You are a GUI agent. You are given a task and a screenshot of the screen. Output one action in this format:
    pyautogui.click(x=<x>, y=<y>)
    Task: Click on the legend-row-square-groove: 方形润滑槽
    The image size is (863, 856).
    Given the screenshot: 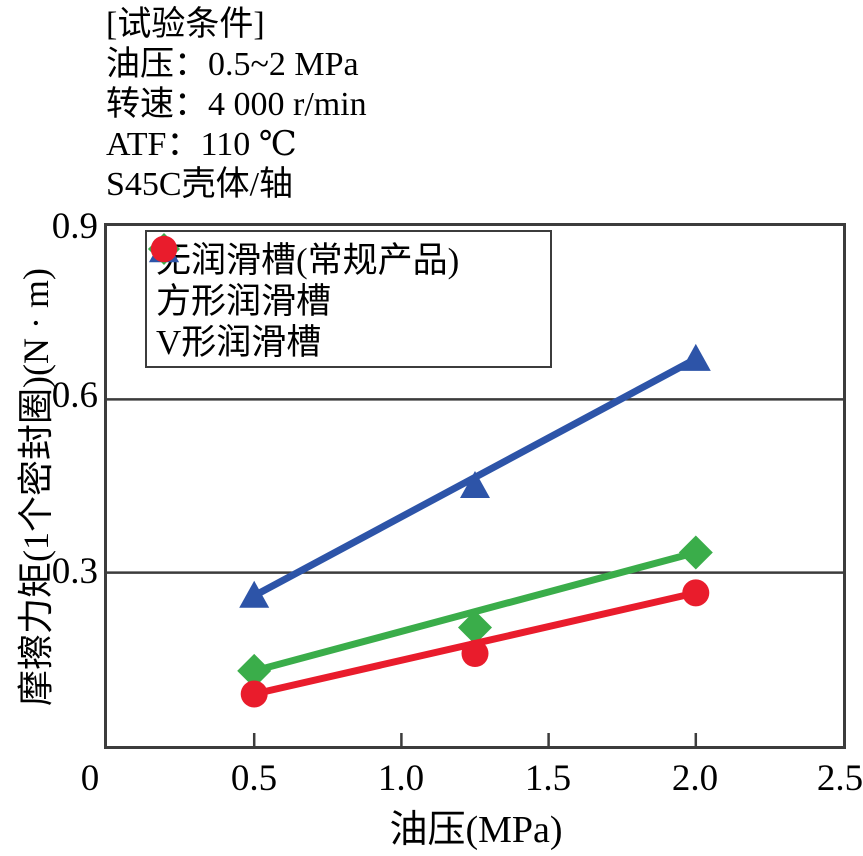 What is the action you would take?
    pyautogui.click(x=348, y=276)
    